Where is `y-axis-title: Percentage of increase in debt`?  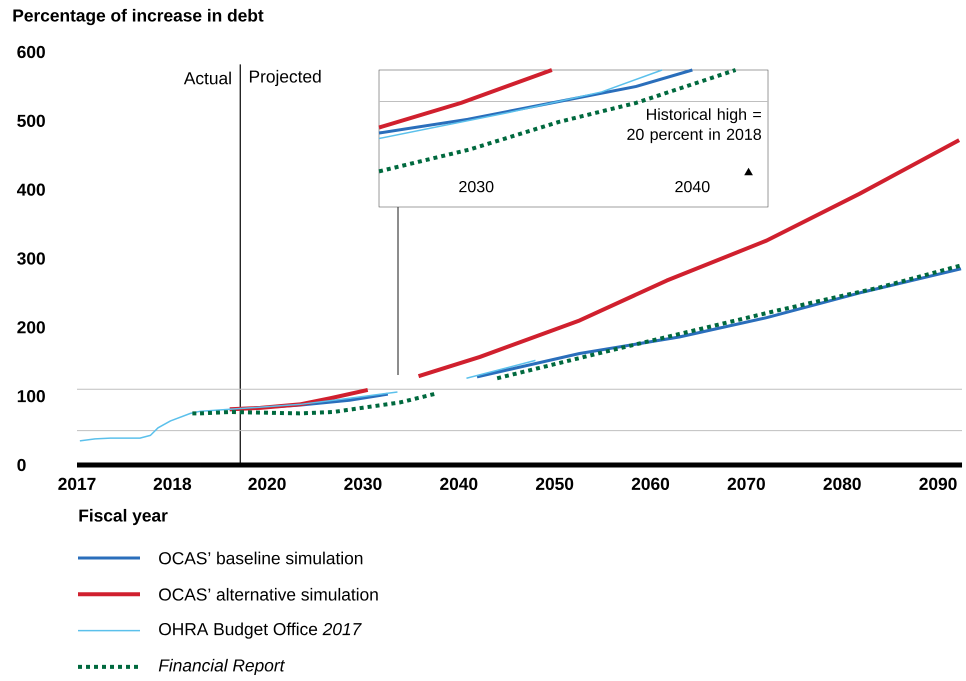
y-axis-title: Percentage of increase in debt is located at coordinates (138, 17).